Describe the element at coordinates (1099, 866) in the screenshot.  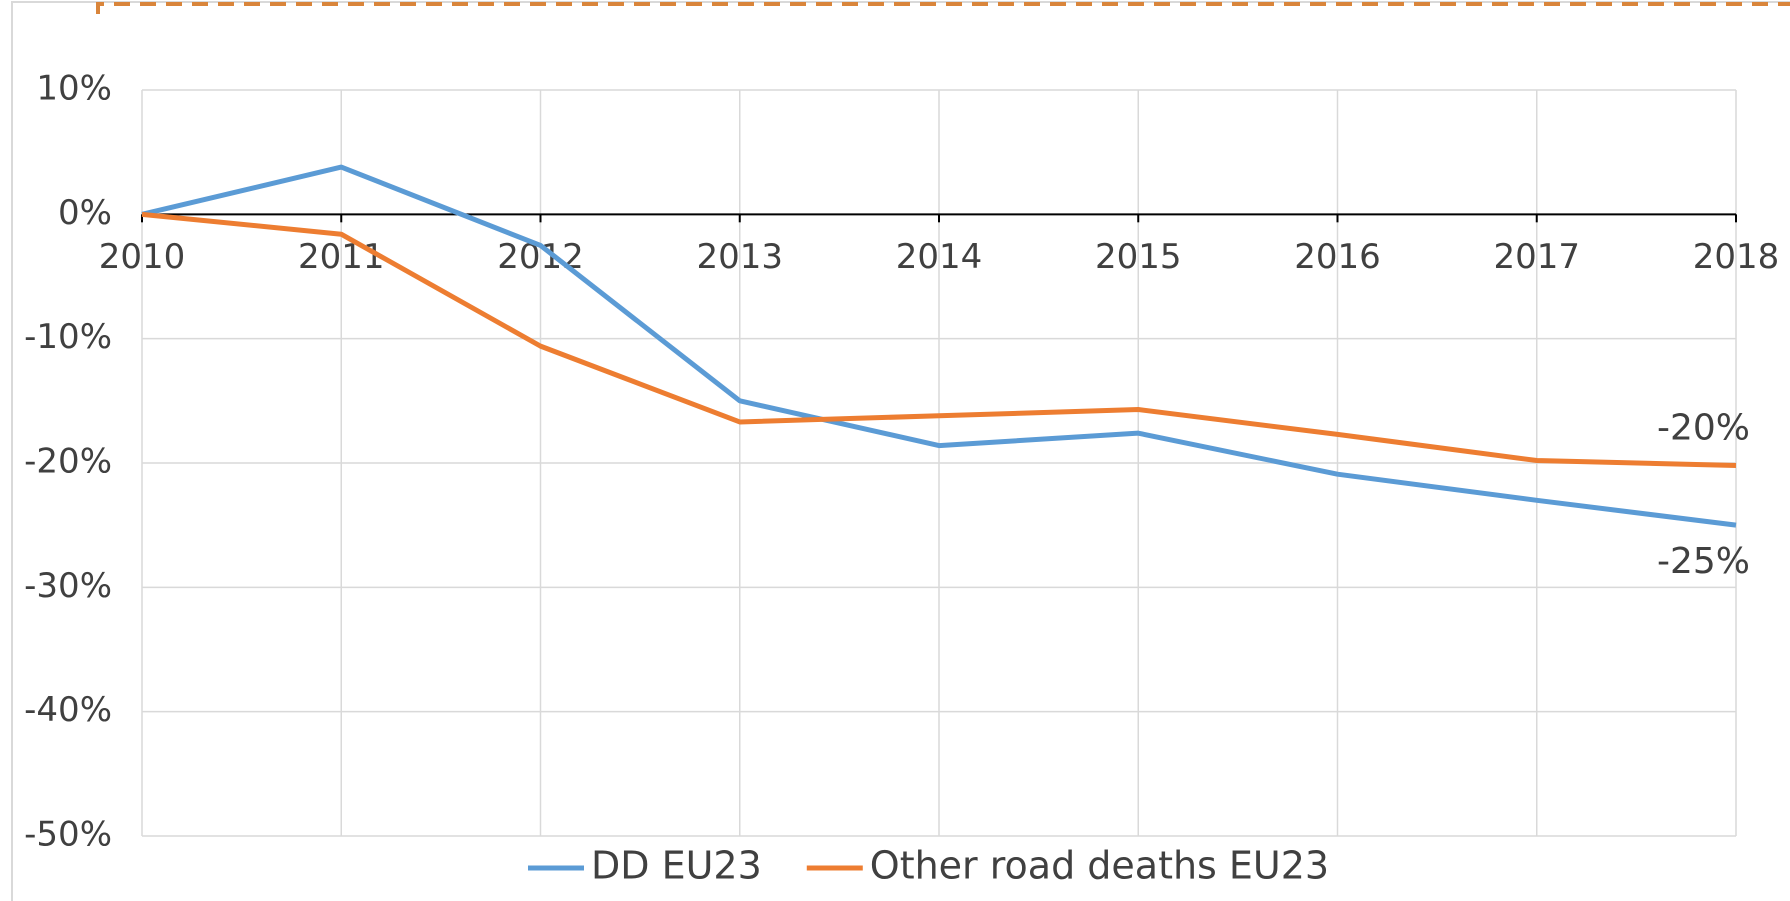
I see `legend-label: Other road deaths EU23` at that location.